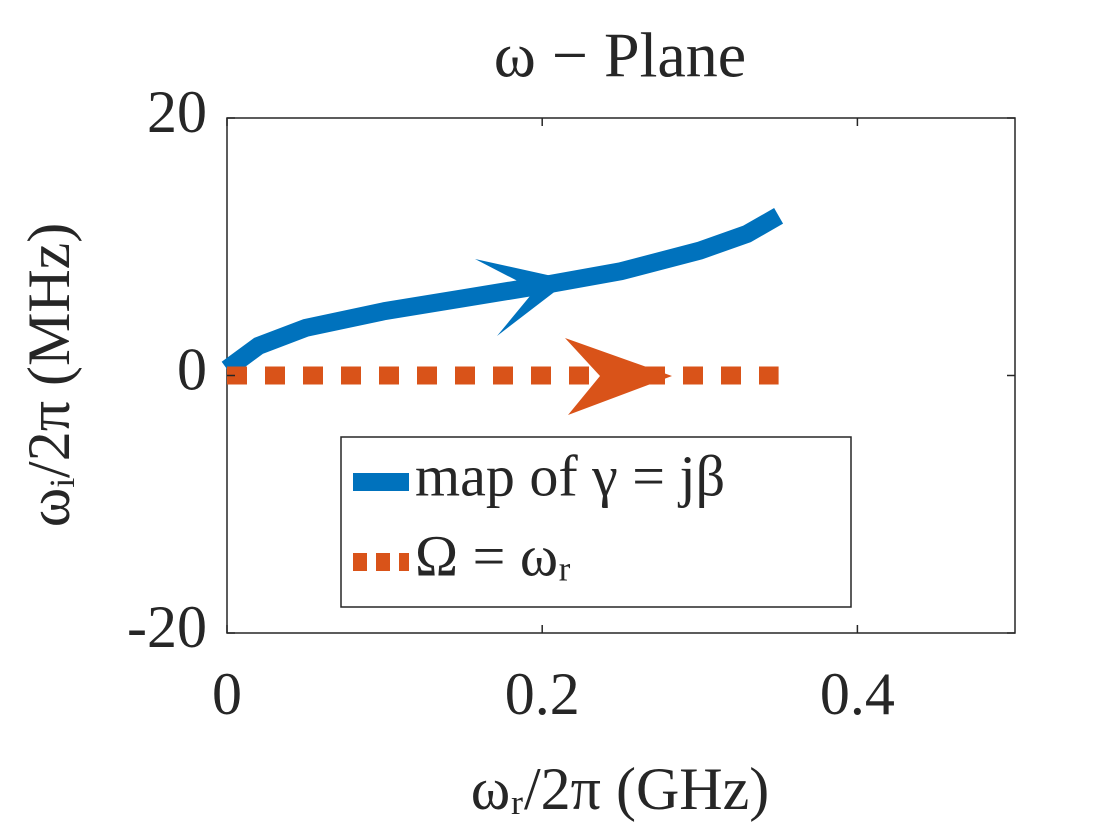  Describe the element at coordinates (620, 55) in the screenshot. I see `chart-title: ω − Plane` at that location.